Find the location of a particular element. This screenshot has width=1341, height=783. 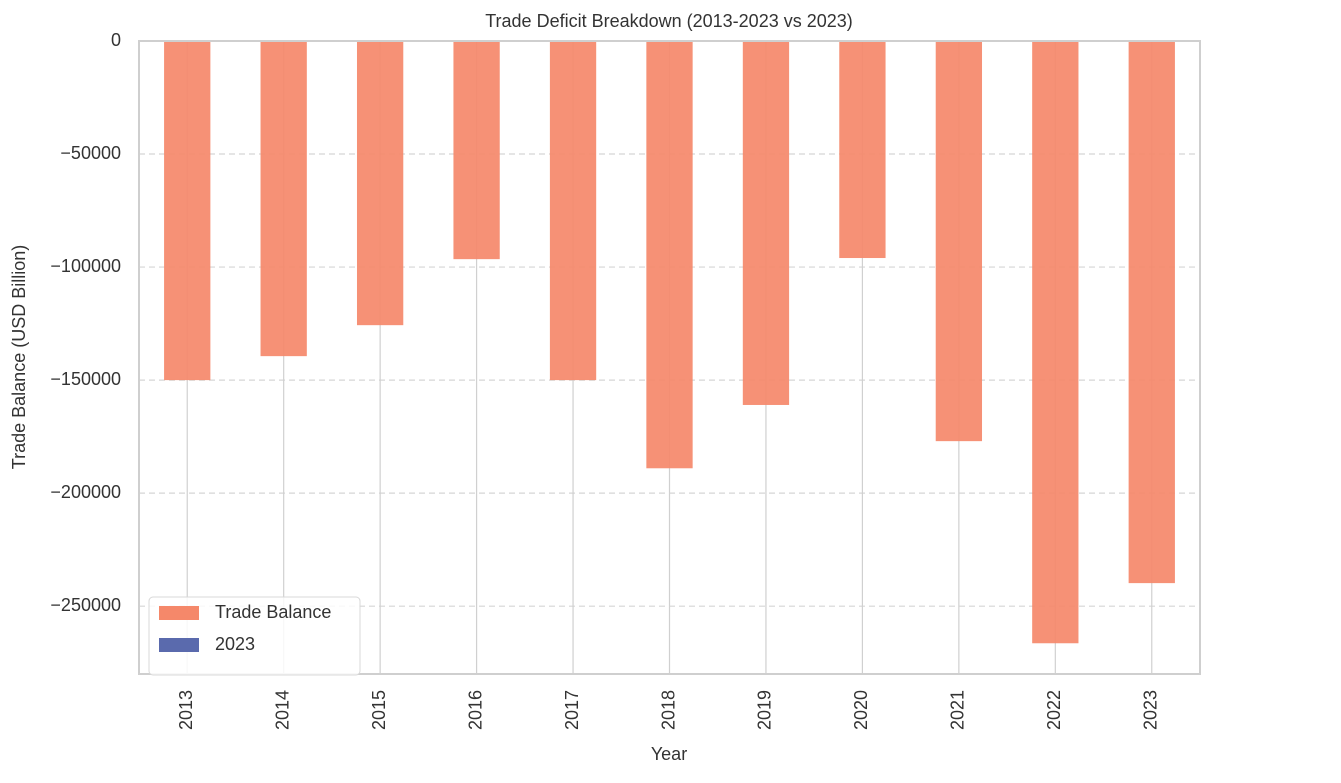

x-tick-label: 2014 is located at coordinates (282, 710).